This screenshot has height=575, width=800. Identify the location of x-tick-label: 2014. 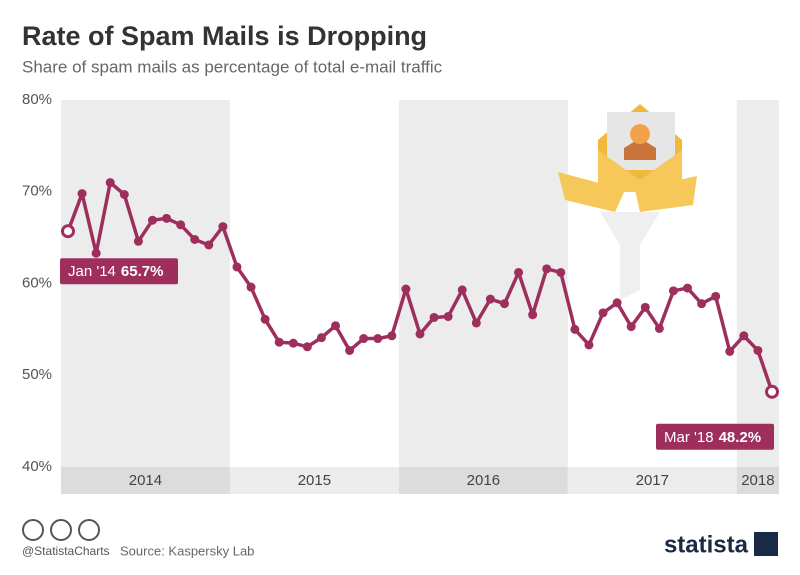
(145, 480).